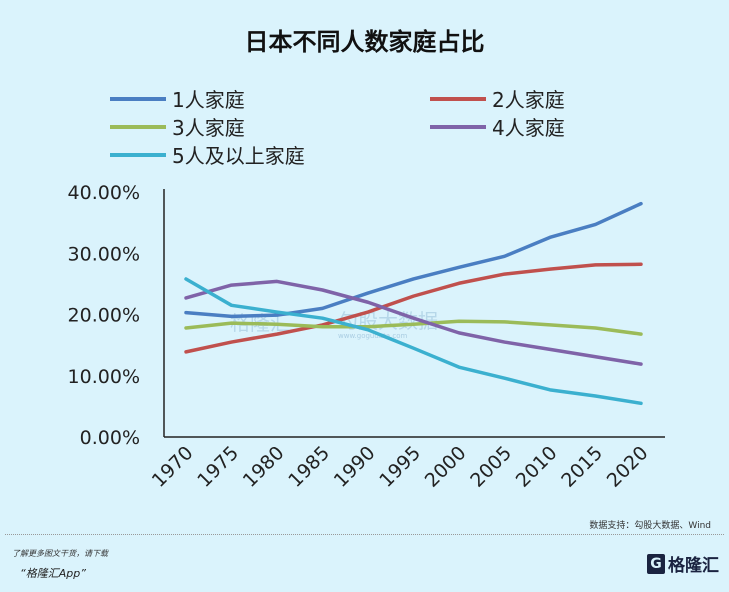 The image size is (729, 592). What do you see at coordinates (238, 156) in the screenshot?
I see `legend-label: 5人及以上家庭` at bounding box center [238, 156].